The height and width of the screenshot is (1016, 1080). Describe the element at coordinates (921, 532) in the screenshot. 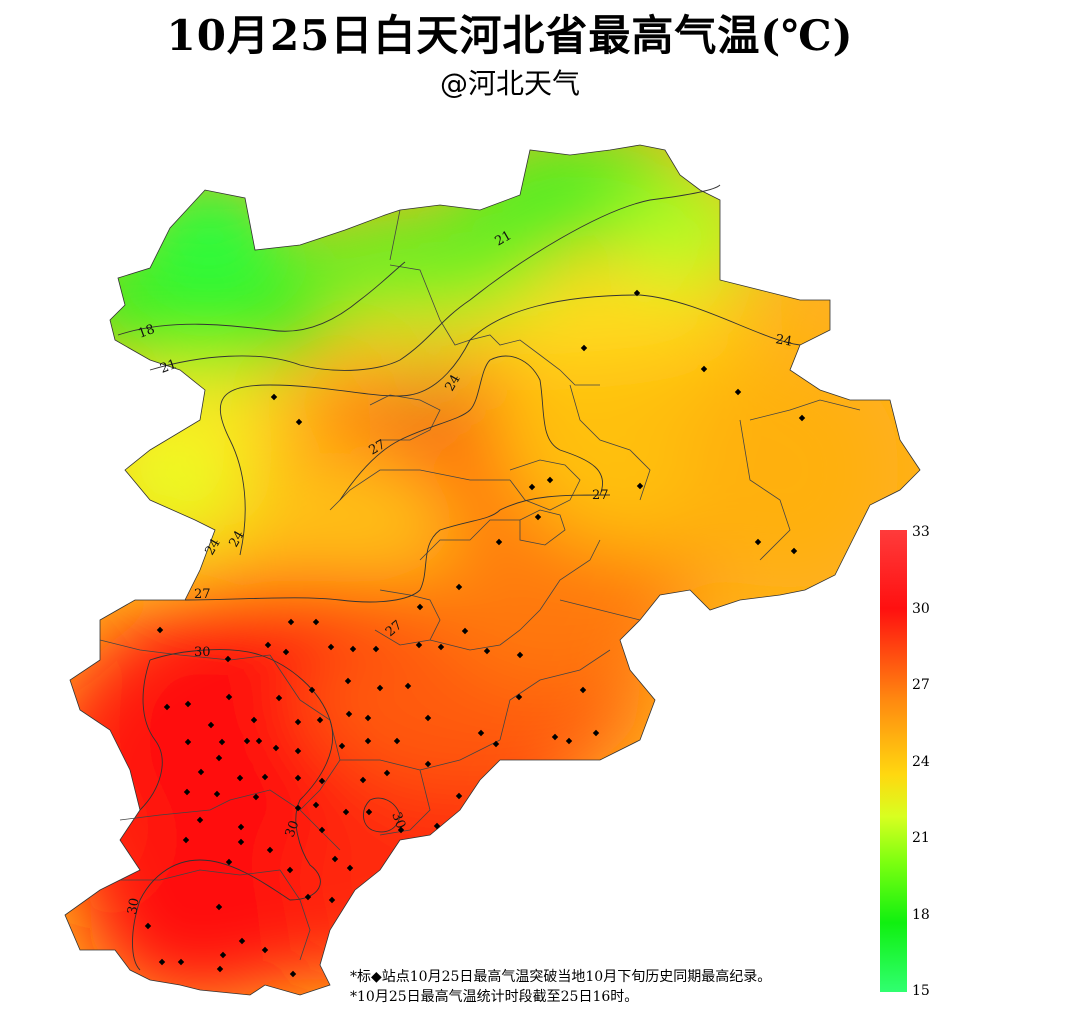

I see `legend-tick: 33` at that location.